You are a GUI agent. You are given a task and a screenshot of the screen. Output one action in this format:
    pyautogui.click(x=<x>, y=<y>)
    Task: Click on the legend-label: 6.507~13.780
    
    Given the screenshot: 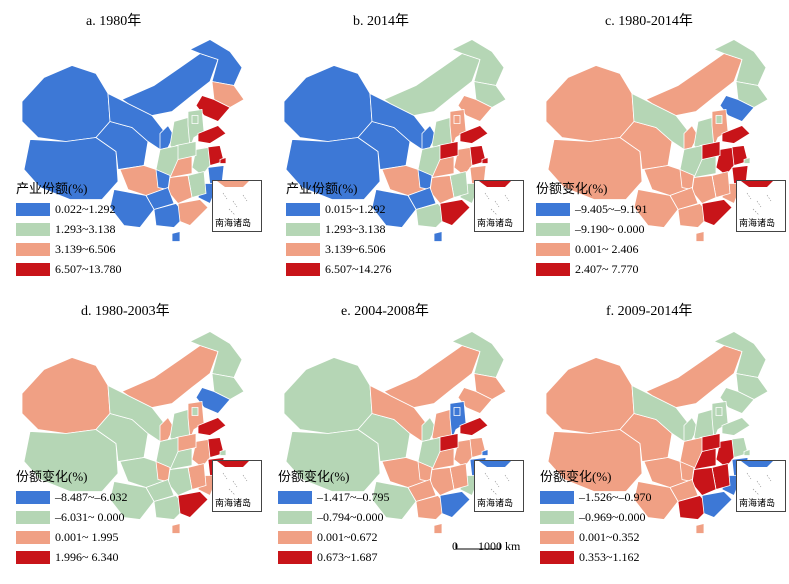 What is the action you would take?
    pyautogui.click(x=88, y=268)
    